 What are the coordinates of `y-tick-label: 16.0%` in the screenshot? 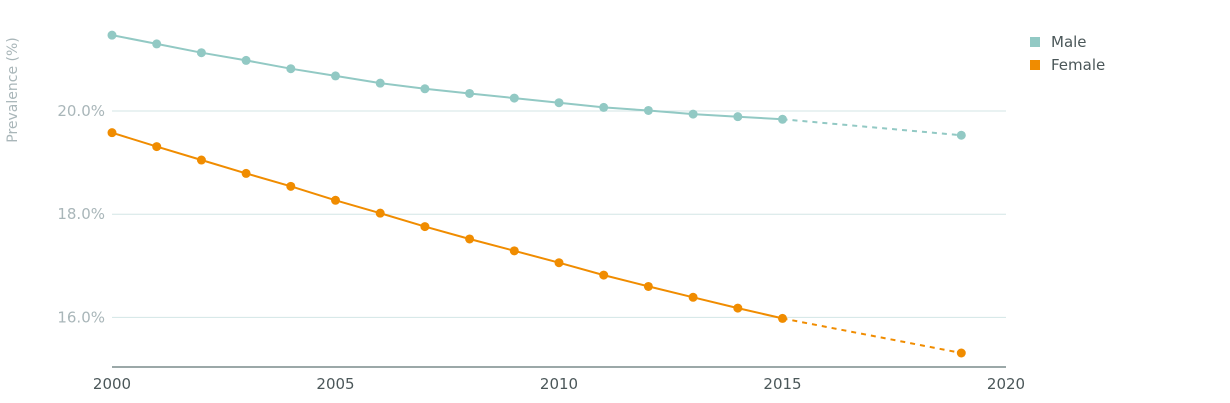 It's located at (81, 317).